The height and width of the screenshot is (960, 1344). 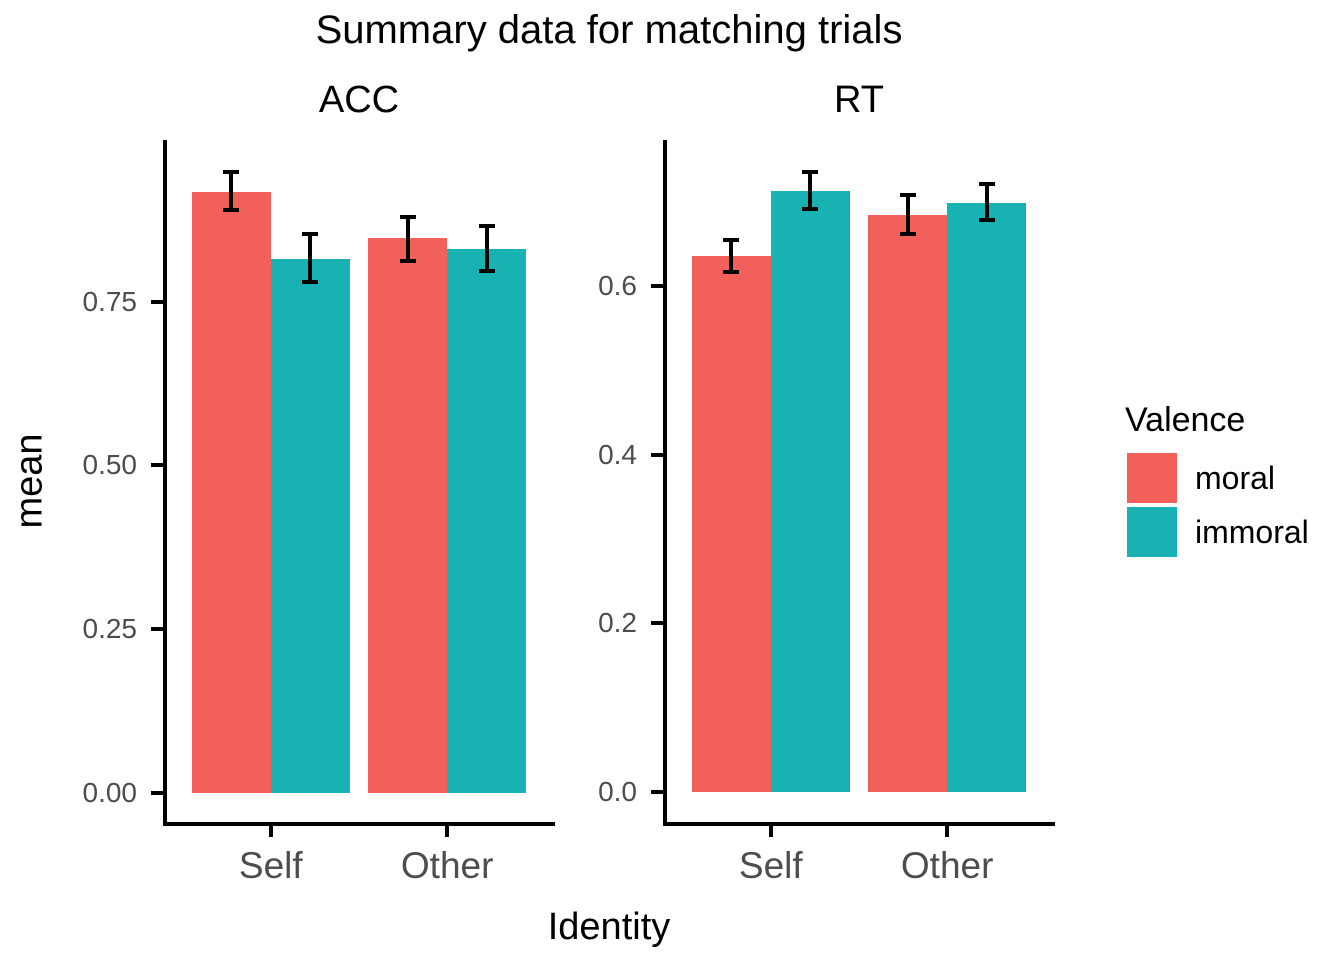 I want to click on legend-item-label: immoral, so click(x=1252, y=531).